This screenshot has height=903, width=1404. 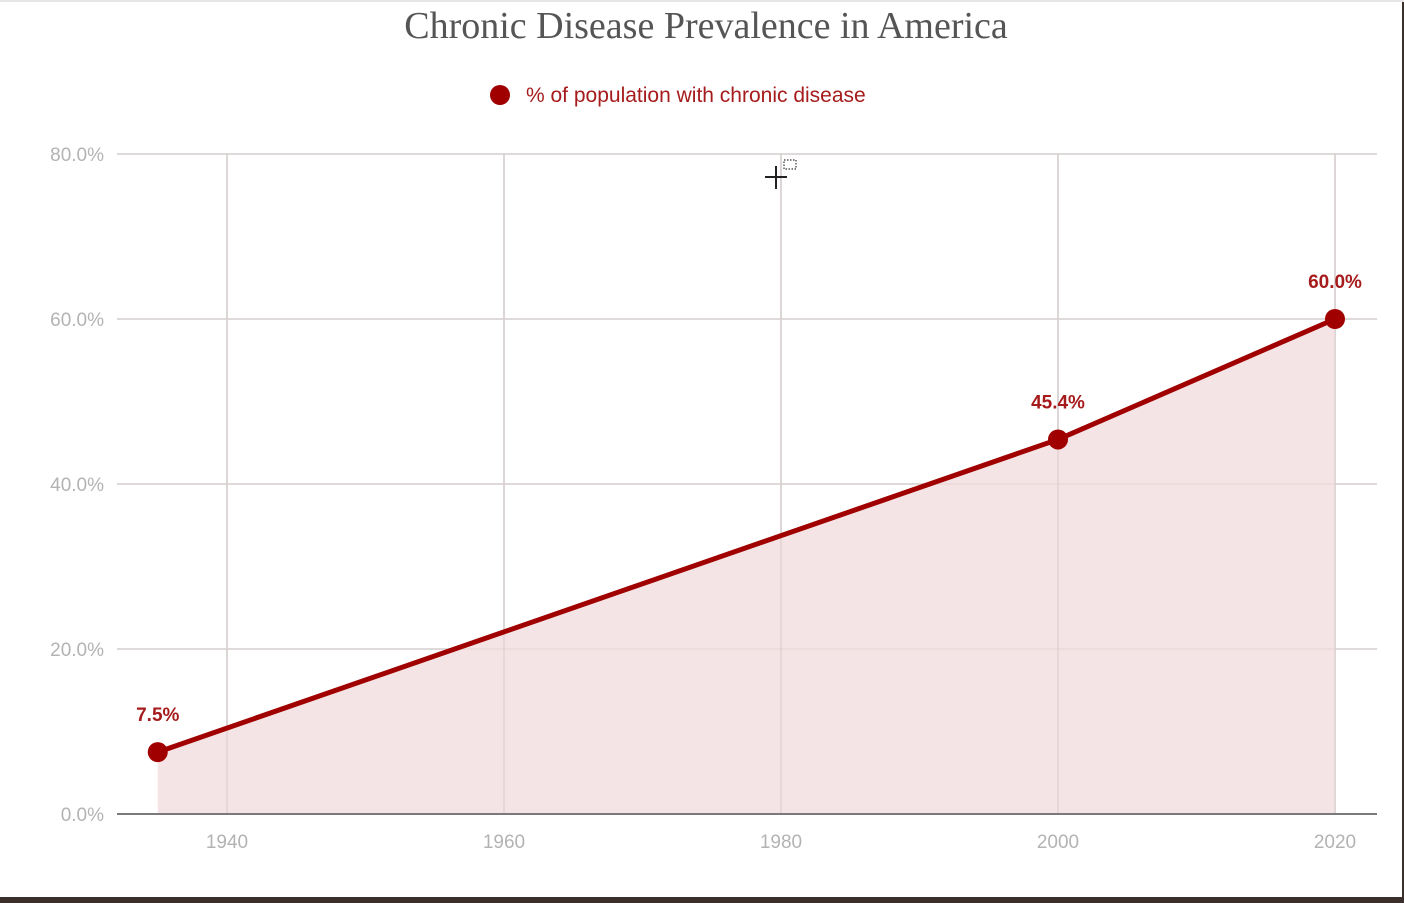 I want to click on data-label: 45.4%, so click(x=1058, y=402).